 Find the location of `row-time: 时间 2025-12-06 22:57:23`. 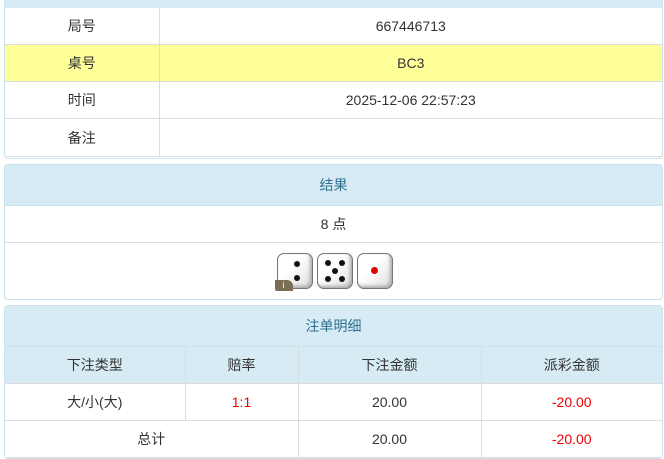

row-time: 时间 2025-12-06 22:57:23 is located at coordinates (333, 100).